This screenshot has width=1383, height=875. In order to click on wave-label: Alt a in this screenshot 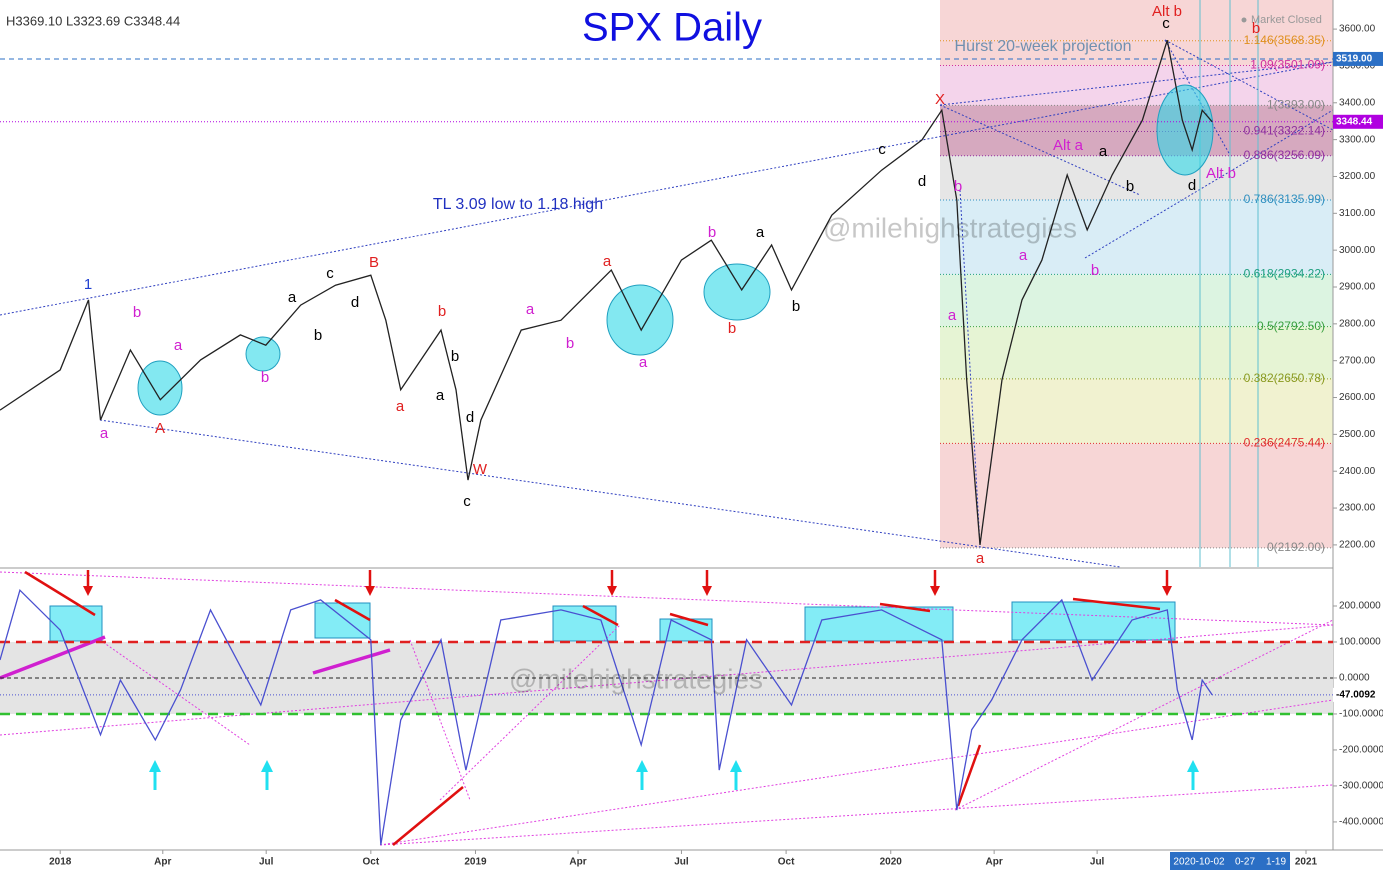, I will do `click(1068, 145)`.